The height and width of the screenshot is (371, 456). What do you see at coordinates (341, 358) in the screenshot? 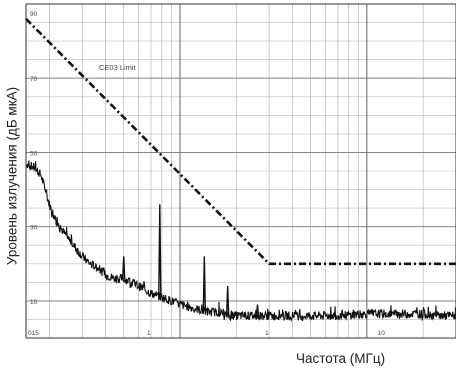
I see `x-axis-title: Частота (МГц)` at bounding box center [341, 358].